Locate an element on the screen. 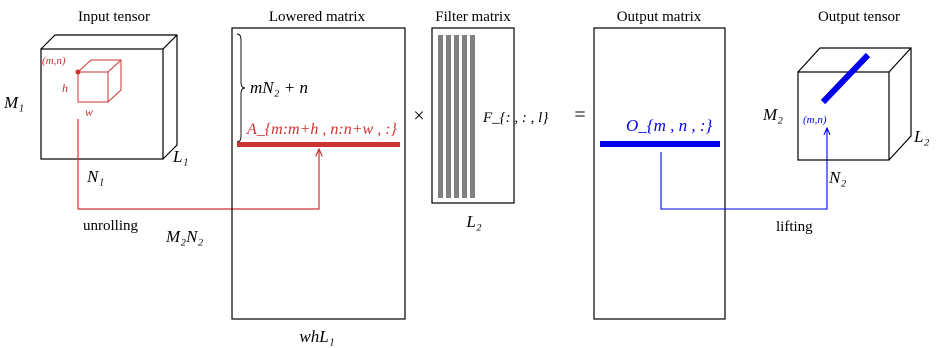 The image size is (936, 348). lowered-row-label: A_{m:m+h , n:n+w , :} is located at coordinates (322, 129).